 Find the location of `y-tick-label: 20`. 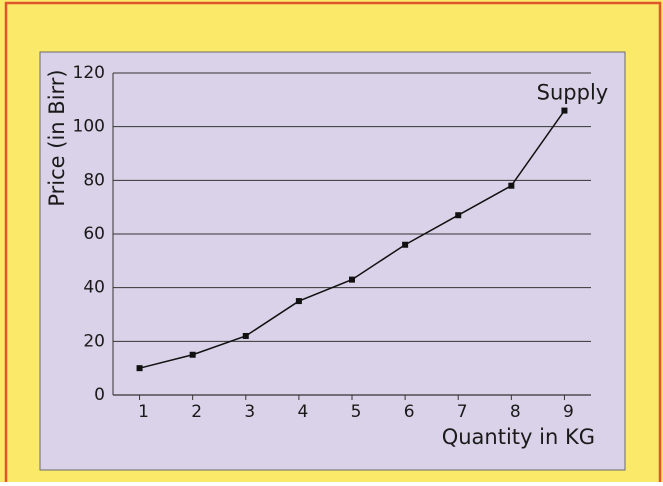

y-tick-label: 20 is located at coordinates (94, 341).